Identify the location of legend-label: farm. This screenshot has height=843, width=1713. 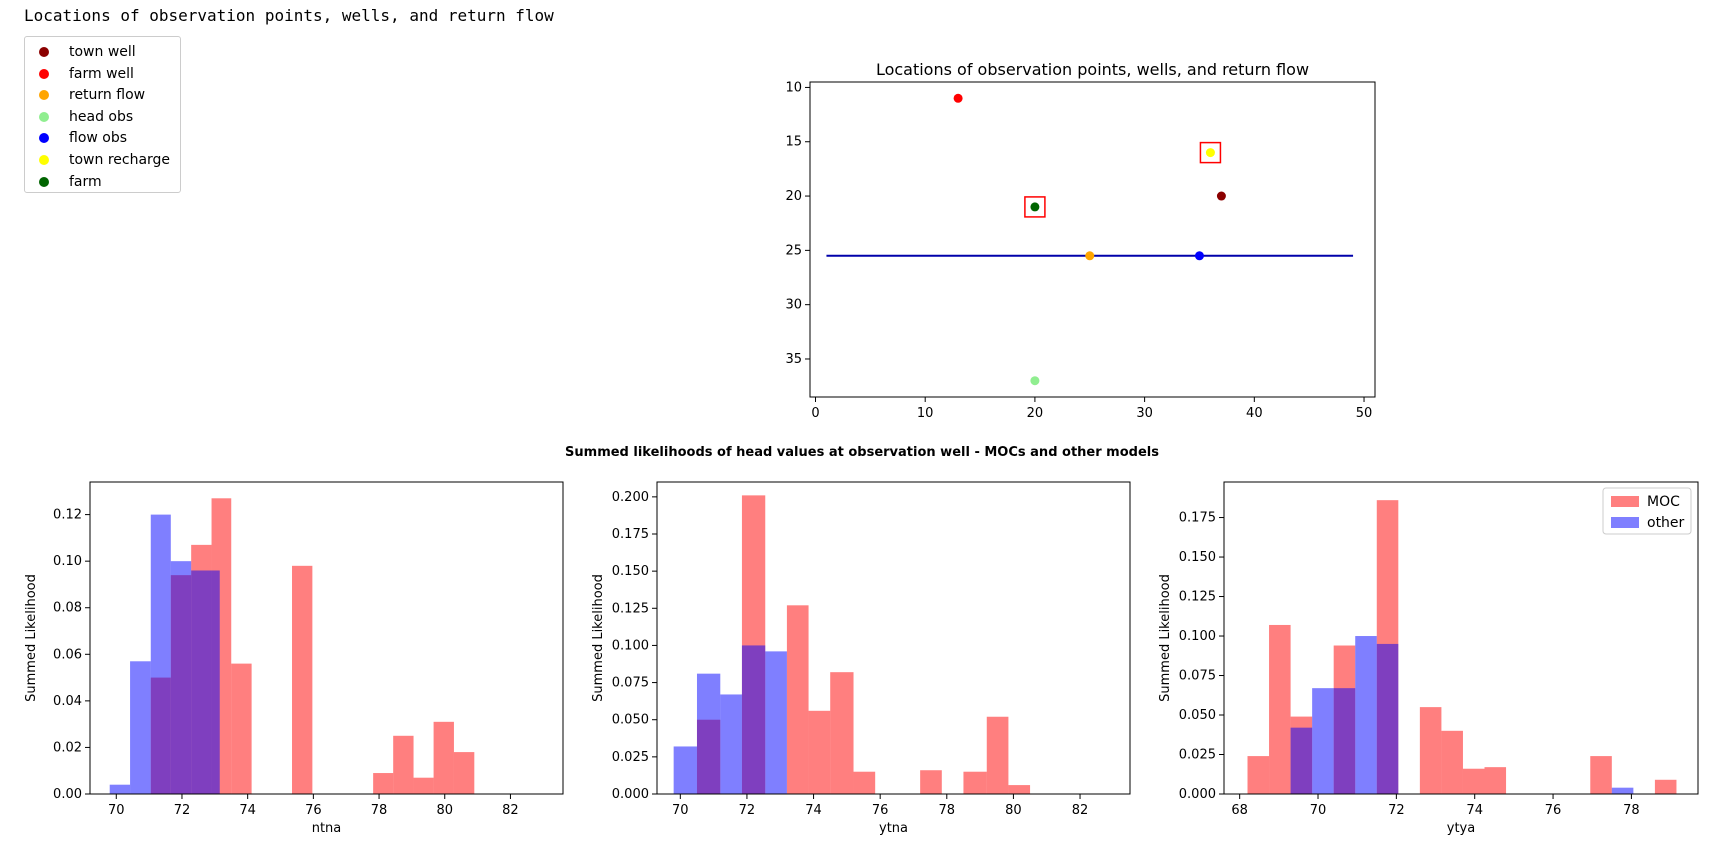
(85, 181).